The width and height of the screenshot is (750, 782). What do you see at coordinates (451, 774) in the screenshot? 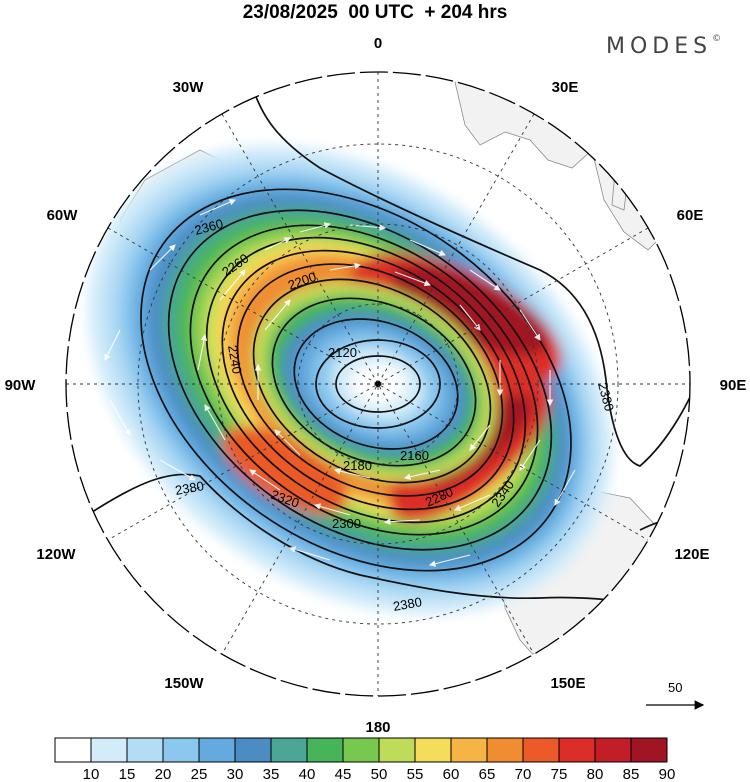
I see `colorbar-label: 60` at bounding box center [451, 774].